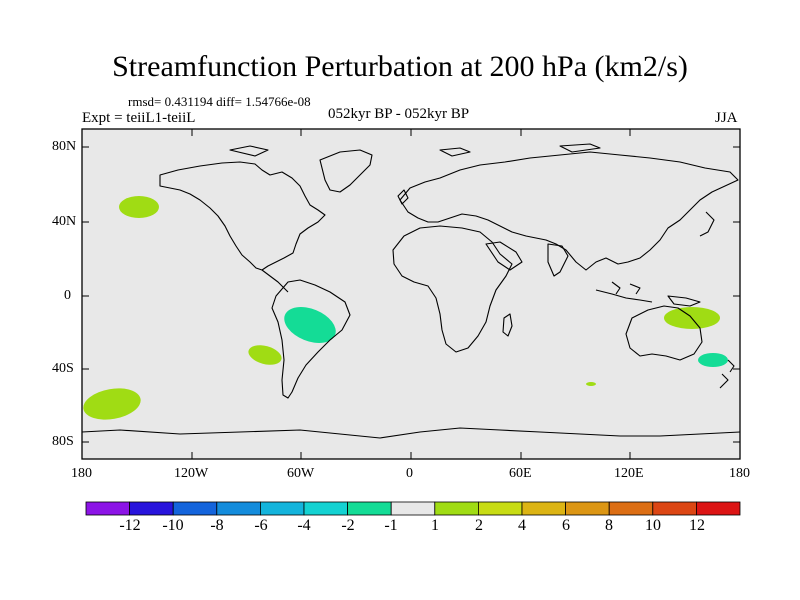  Describe the element at coordinates (391, 525) in the screenshot. I see `colorbar-label: -1` at that location.